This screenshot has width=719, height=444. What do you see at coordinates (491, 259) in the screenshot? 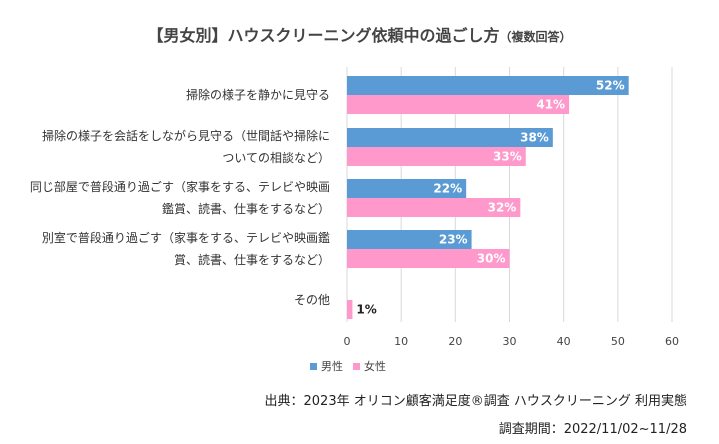
I see `data-label: 30%` at bounding box center [491, 259].